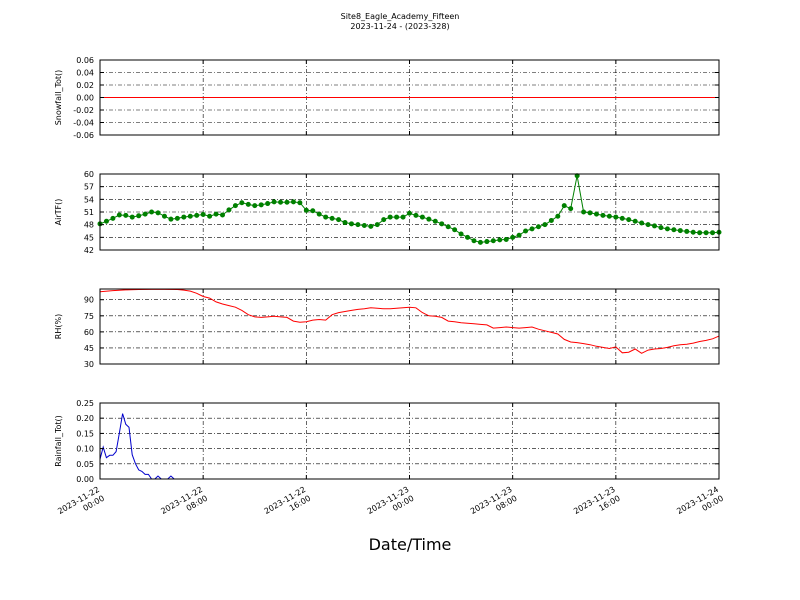  What do you see at coordinates (89, 225) in the screenshot?
I see `y-tick-label: 48` at bounding box center [89, 225].